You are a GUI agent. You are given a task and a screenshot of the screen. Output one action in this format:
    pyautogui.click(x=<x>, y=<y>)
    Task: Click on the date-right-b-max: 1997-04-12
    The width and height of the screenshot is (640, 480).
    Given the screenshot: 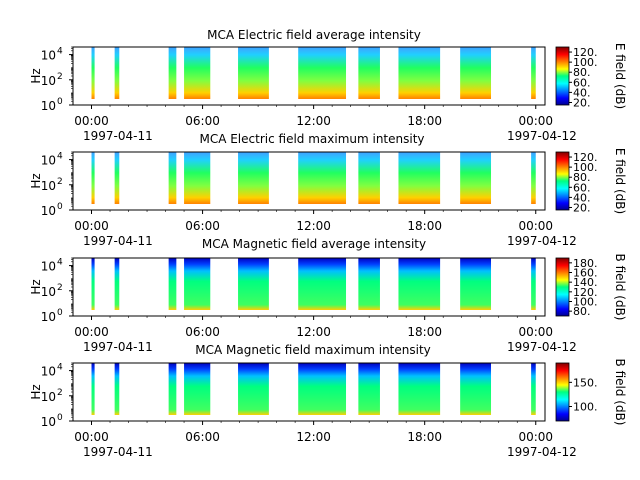 What is the action you would take?
    pyautogui.click(x=542, y=452)
    